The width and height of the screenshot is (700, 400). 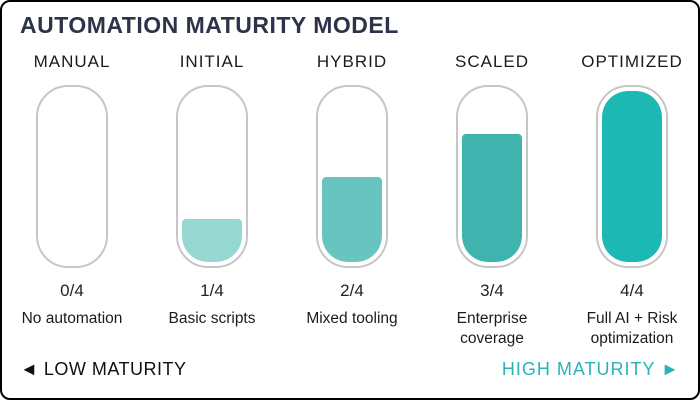 I want to click on fraction-label: 0/4, so click(x=72, y=290).